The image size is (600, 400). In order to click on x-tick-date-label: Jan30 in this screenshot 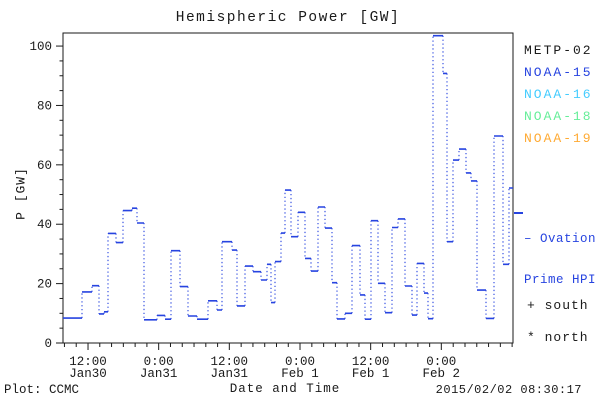, I will do `click(88, 374)`.